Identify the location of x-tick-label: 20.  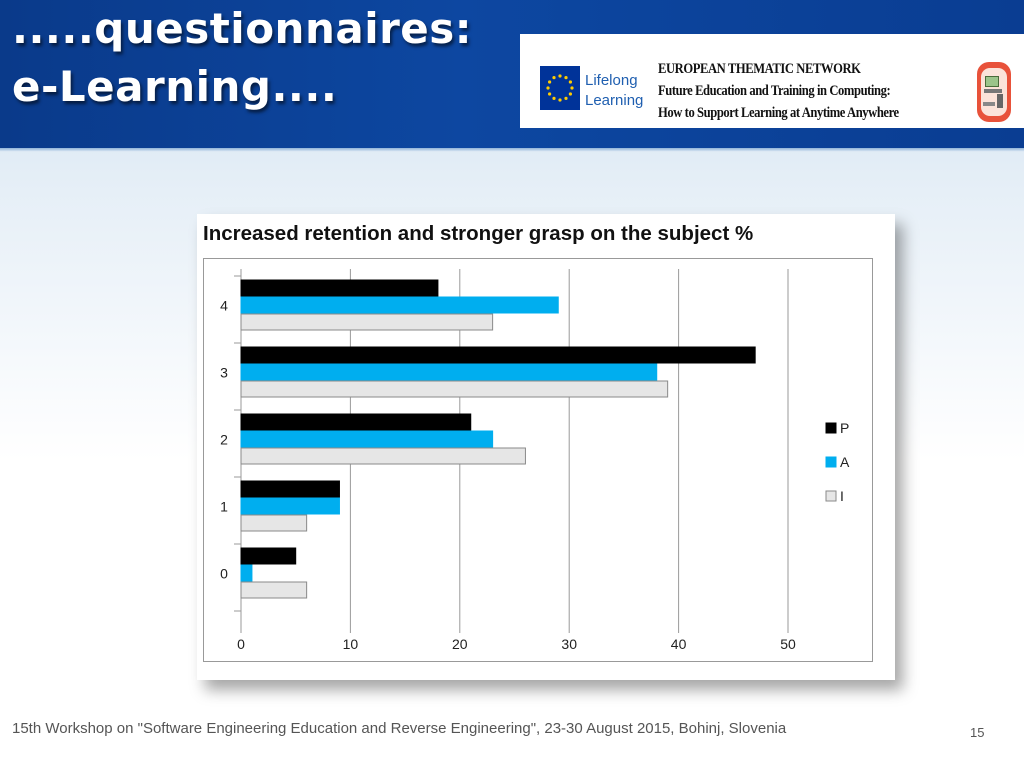
(460, 644).